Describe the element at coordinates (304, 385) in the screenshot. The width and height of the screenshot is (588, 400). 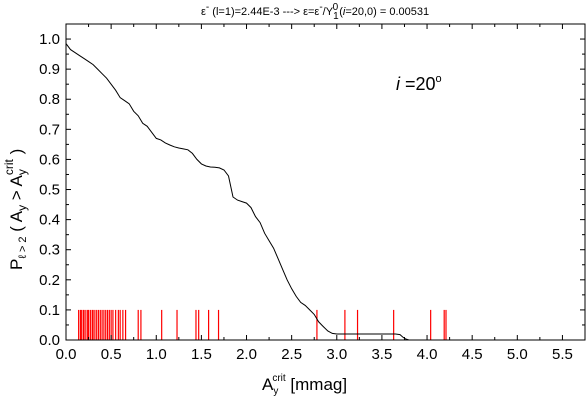
I see `x-axis-label: Aycrit [mmag]` at that location.